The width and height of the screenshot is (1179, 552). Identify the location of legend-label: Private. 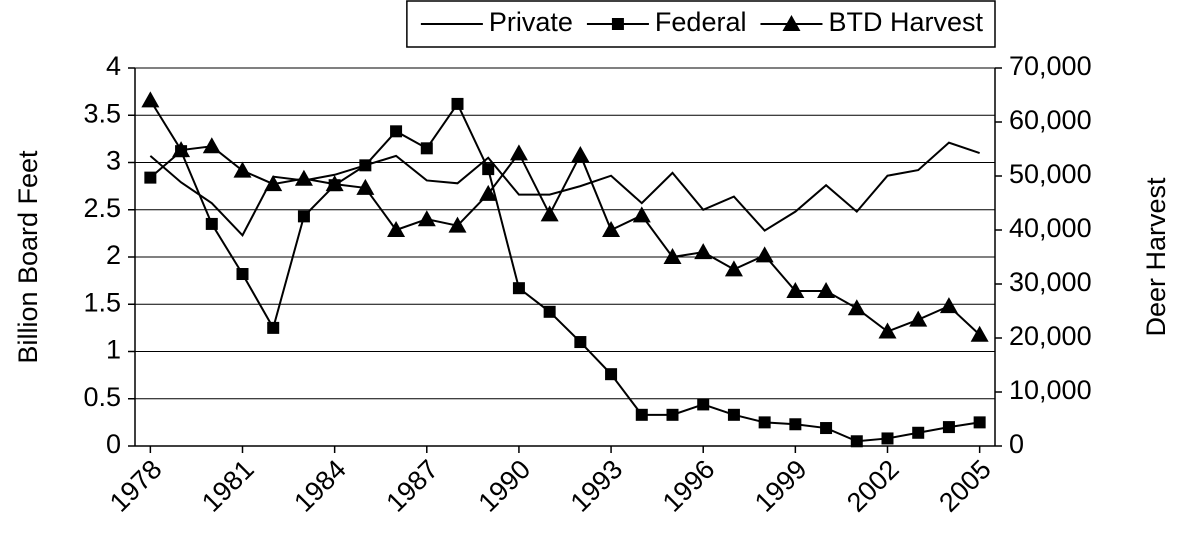
(531, 22).